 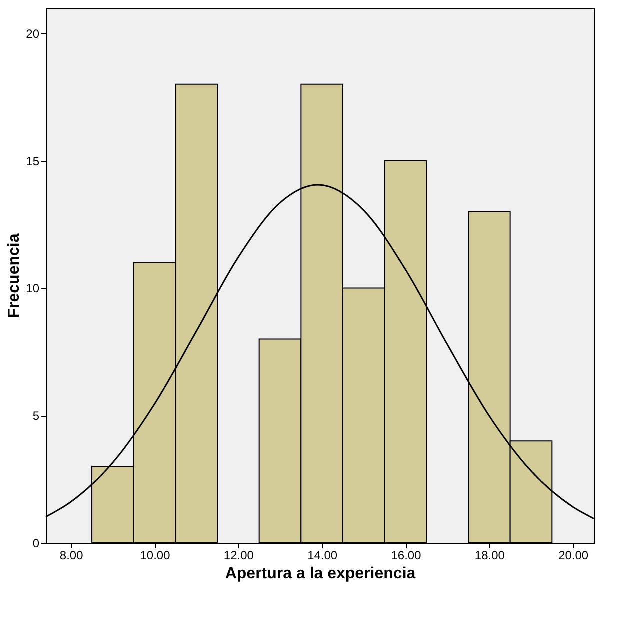 I want to click on x-tick-label: 20.00, so click(x=573, y=555).